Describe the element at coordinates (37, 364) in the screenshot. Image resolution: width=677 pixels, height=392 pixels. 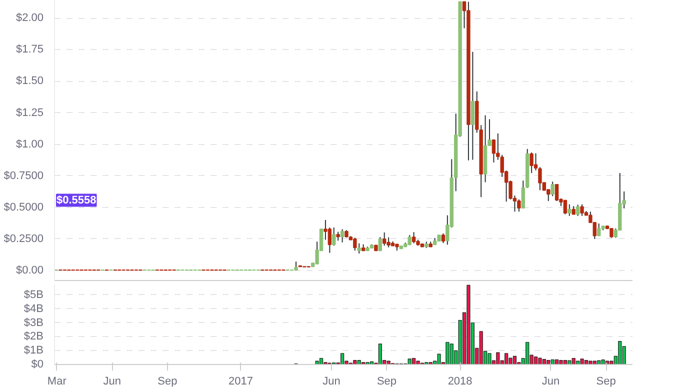
I see `y-tick-label: $0` at that location.